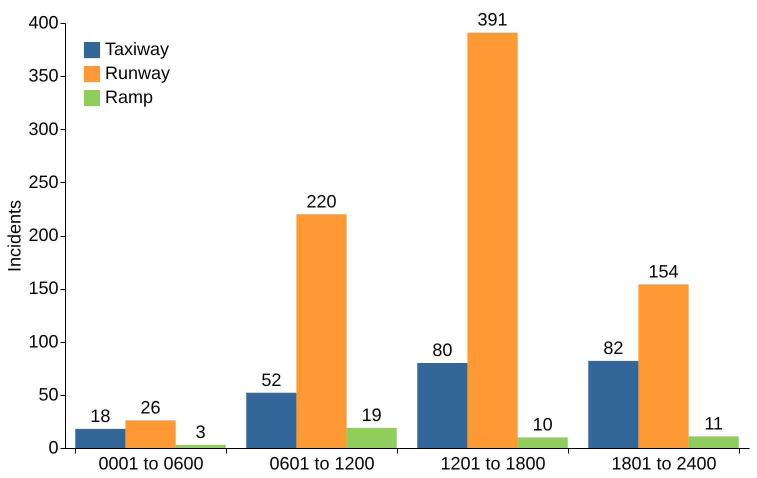 The image size is (757, 478). I want to click on legend-label: Taxiway, so click(137, 49).